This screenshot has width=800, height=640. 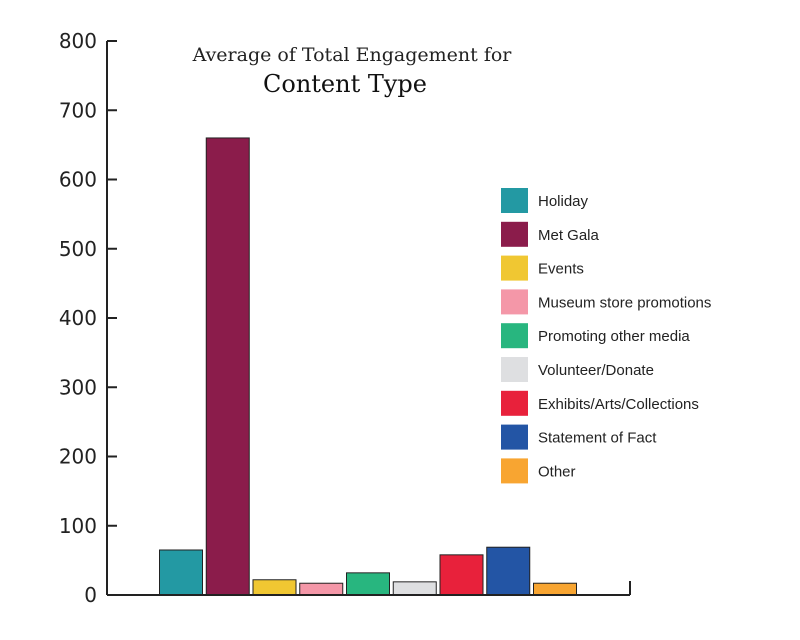 I want to click on y-tick-label: 500, so click(x=78, y=249).